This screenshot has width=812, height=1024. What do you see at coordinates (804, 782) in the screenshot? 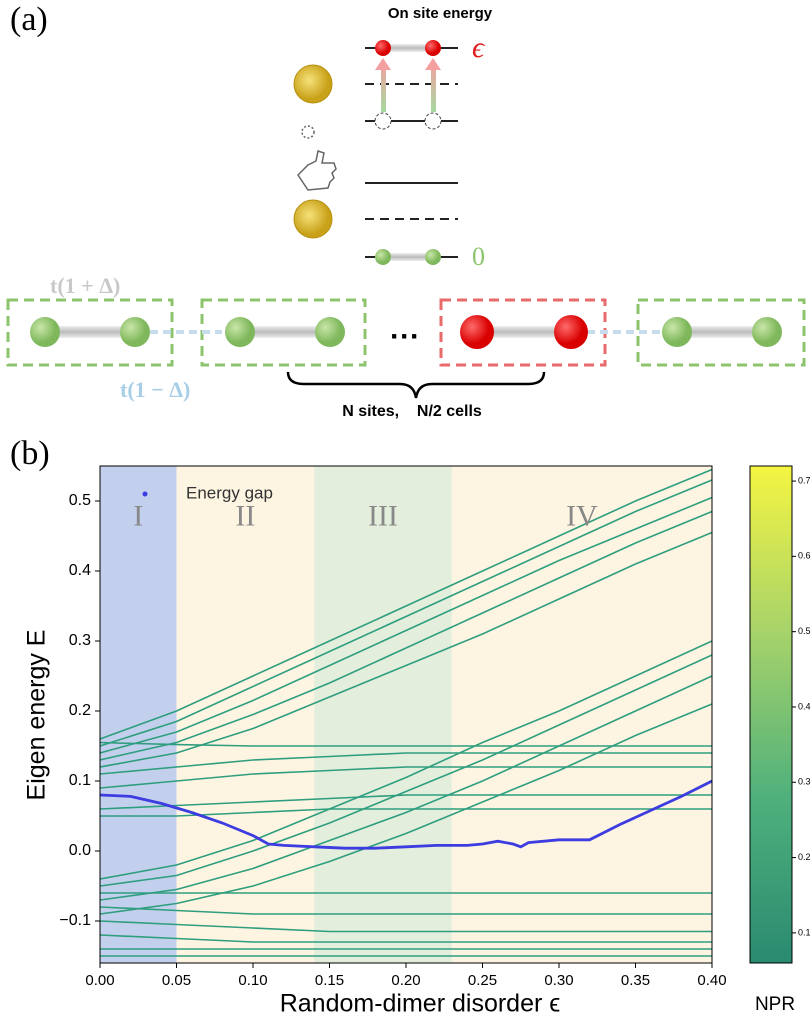
I see `colorbar-tick-label: 0.3` at bounding box center [804, 782].